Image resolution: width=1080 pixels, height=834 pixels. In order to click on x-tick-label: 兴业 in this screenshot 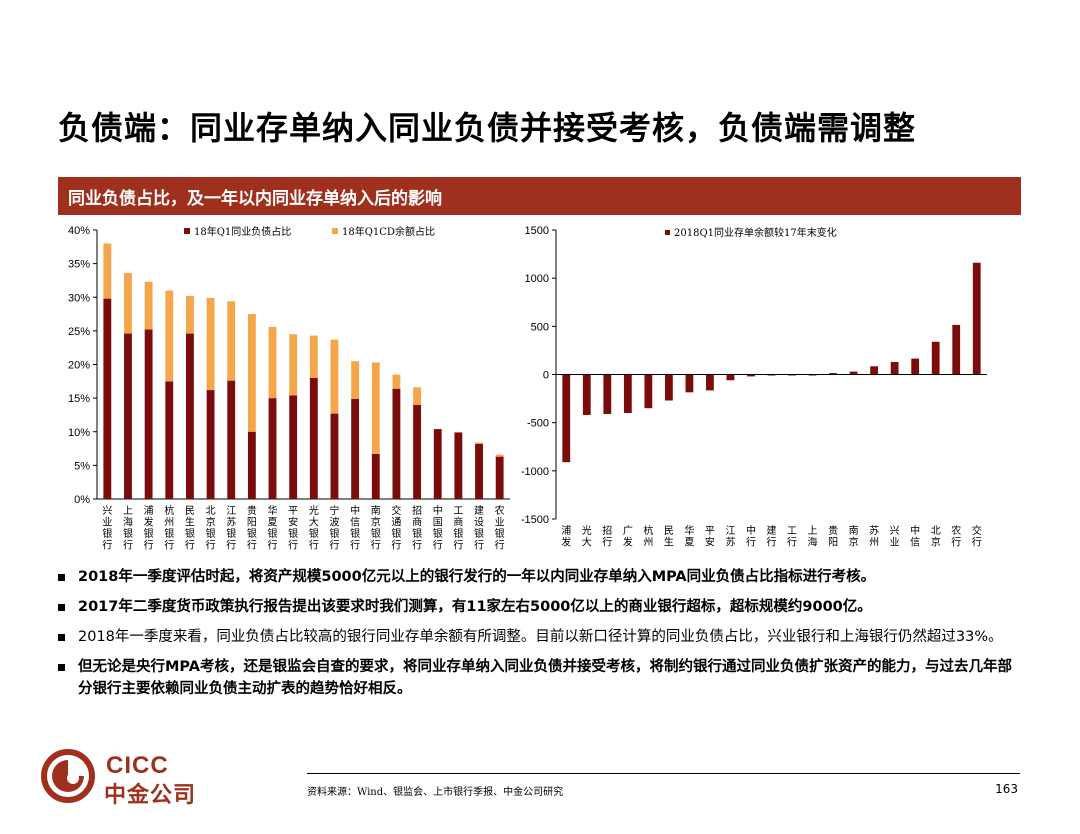, I will do `click(895, 537)`.